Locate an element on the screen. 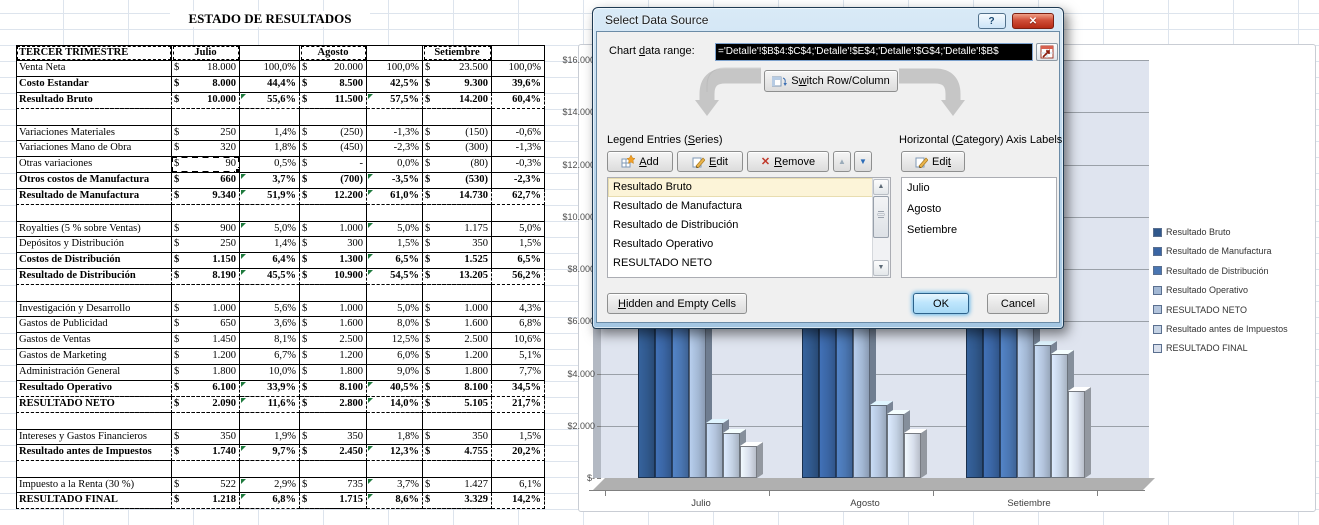 This screenshot has height=525, width=1319. table-cell: Administración General is located at coordinates (94, 373).